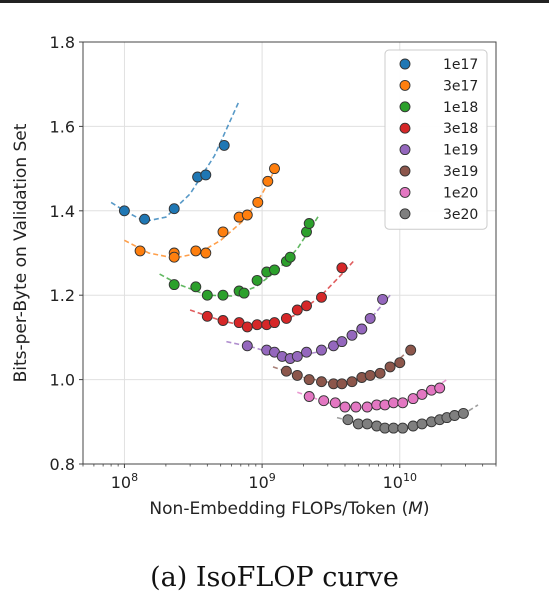 The image size is (549, 616). What do you see at coordinates (62, 126) in the screenshot?
I see `y-tick-label: 1.6` at bounding box center [62, 126].